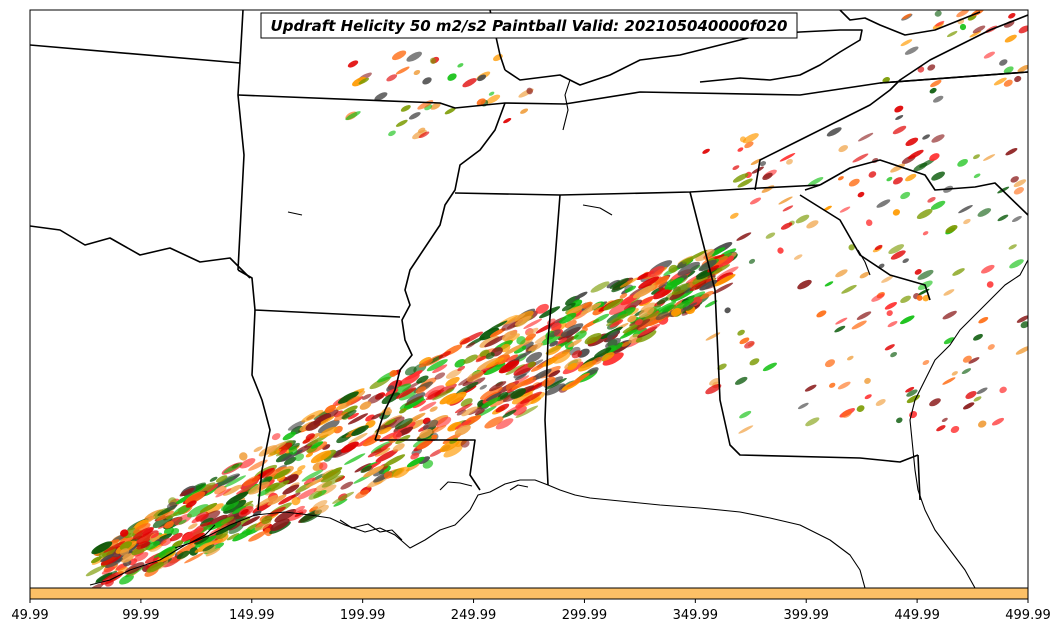  I want to click on colorbar-tick-label: 449.99, so click(917, 615).